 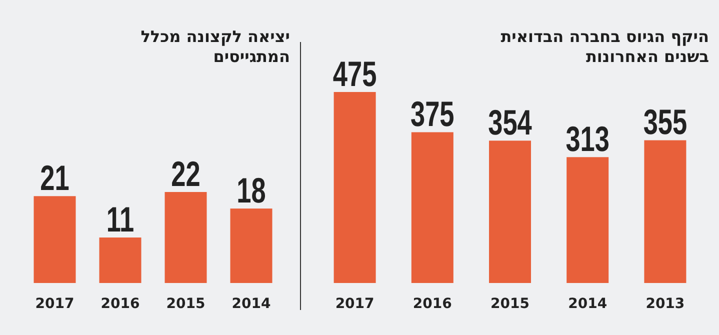 I want to click on chart-title: היקף הגיוס בחברה הבדואית בשנים האחרונות, so click(x=605, y=46).